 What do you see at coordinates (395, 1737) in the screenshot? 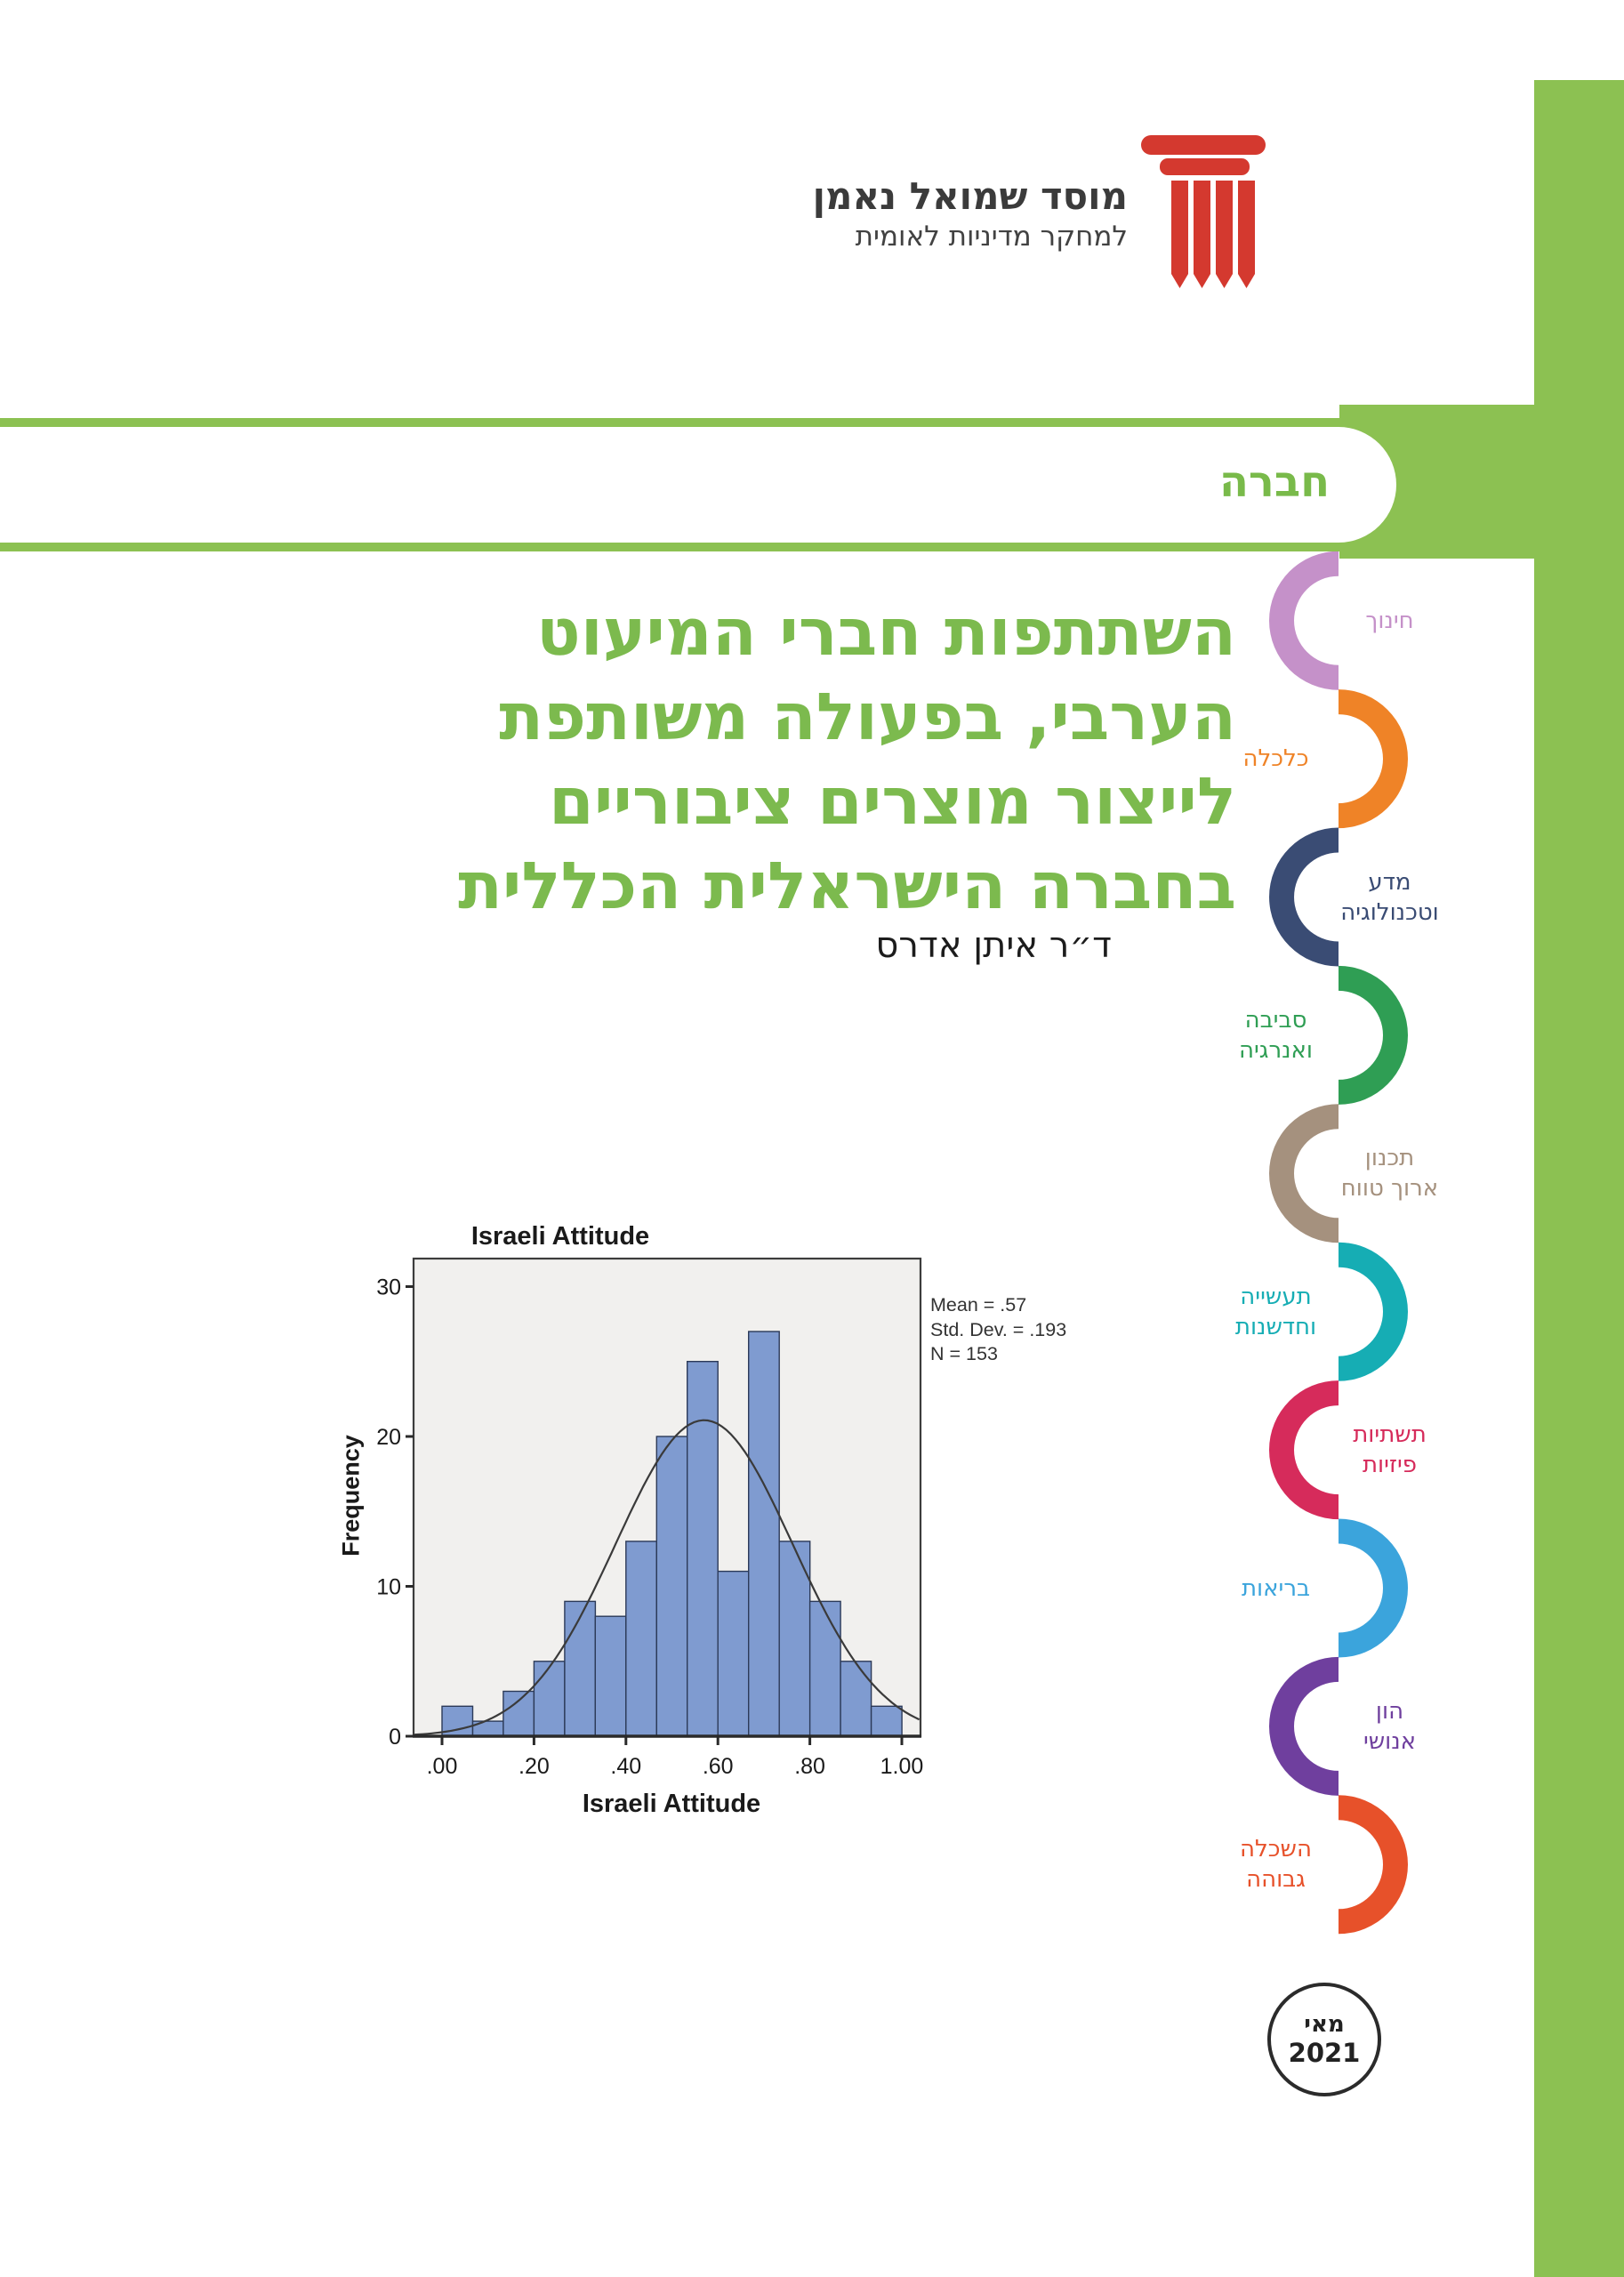
I see `y-tick-label: 0` at bounding box center [395, 1737].